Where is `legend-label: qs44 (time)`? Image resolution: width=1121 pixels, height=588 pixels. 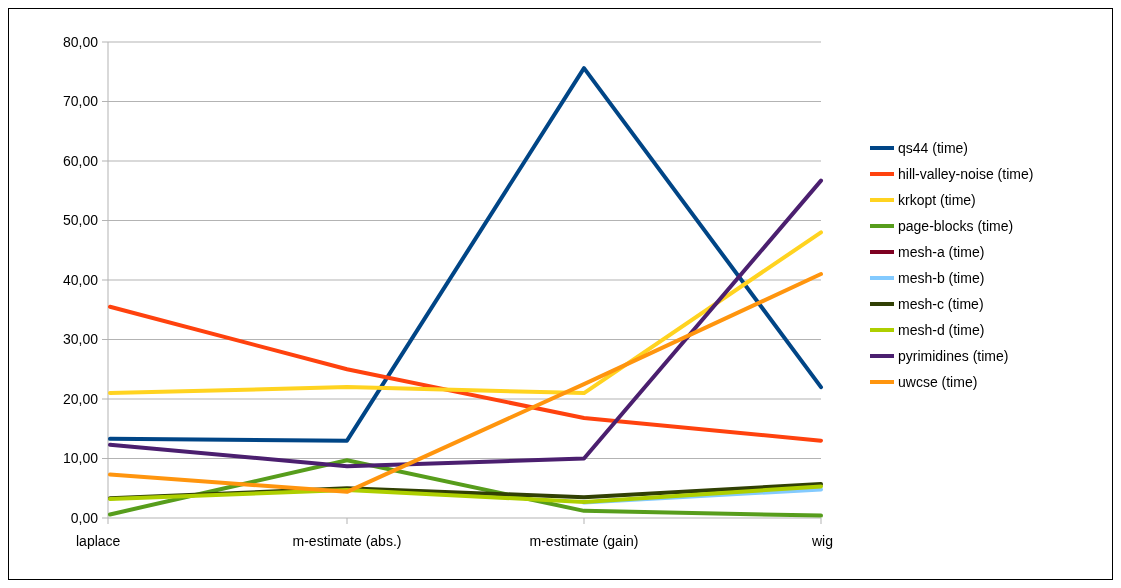
legend-label: qs44 (time) is located at coordinates (933, 147).